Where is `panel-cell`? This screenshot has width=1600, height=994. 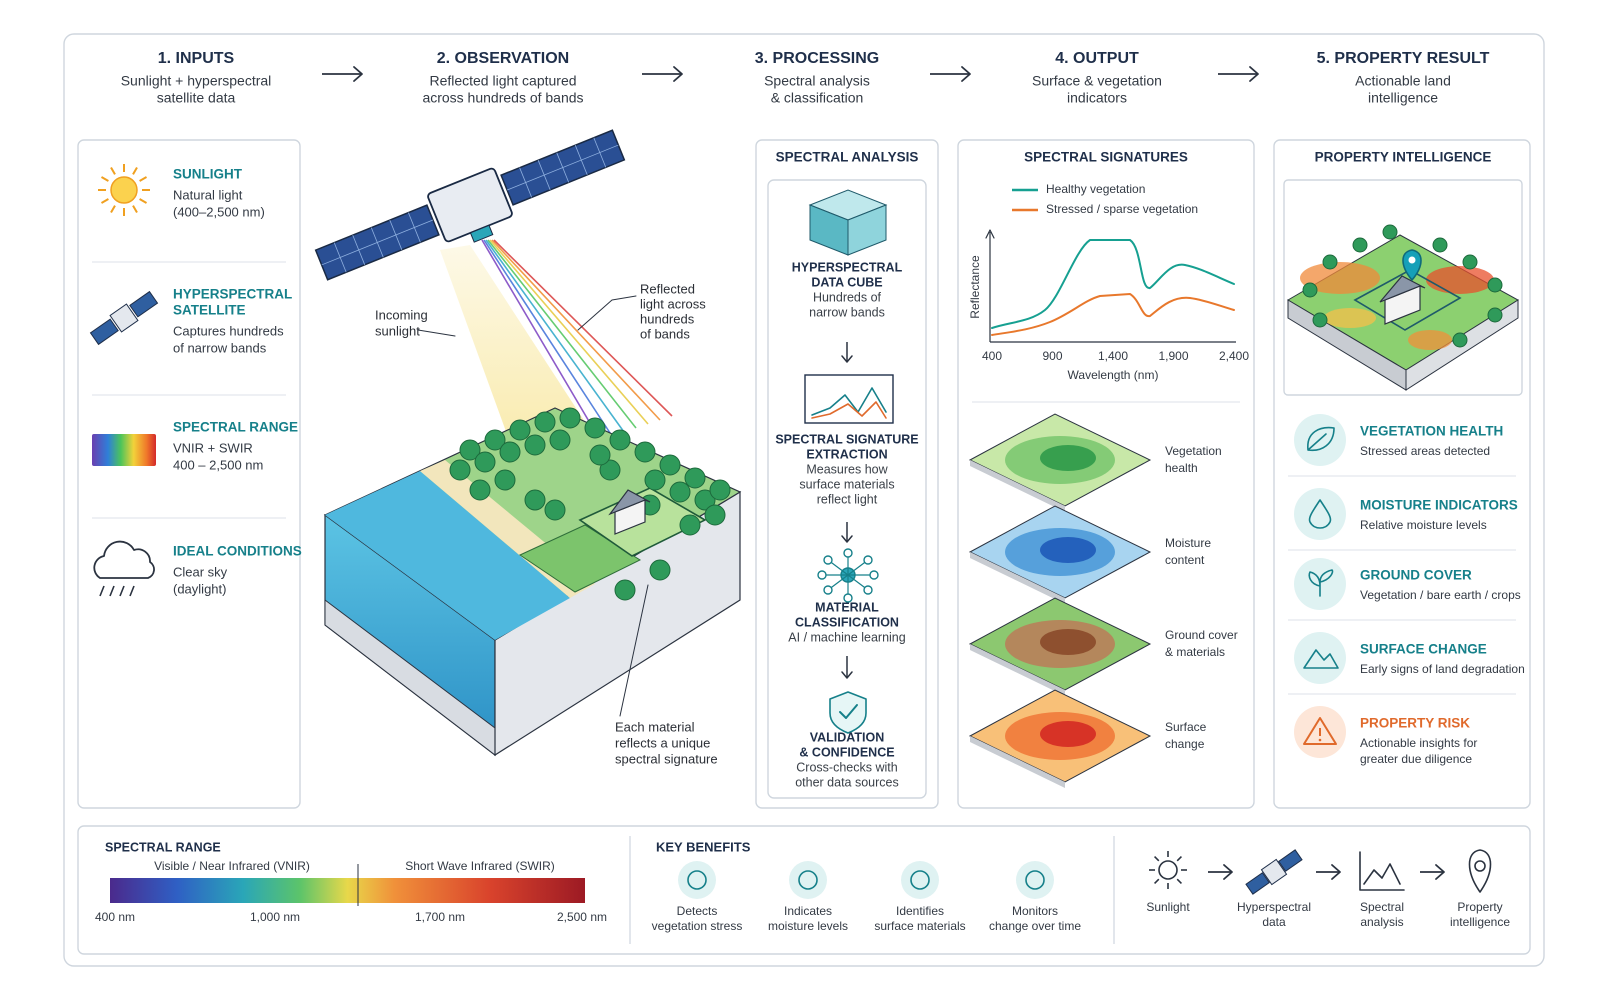 panel-cell is located at coordinates (377, 242).